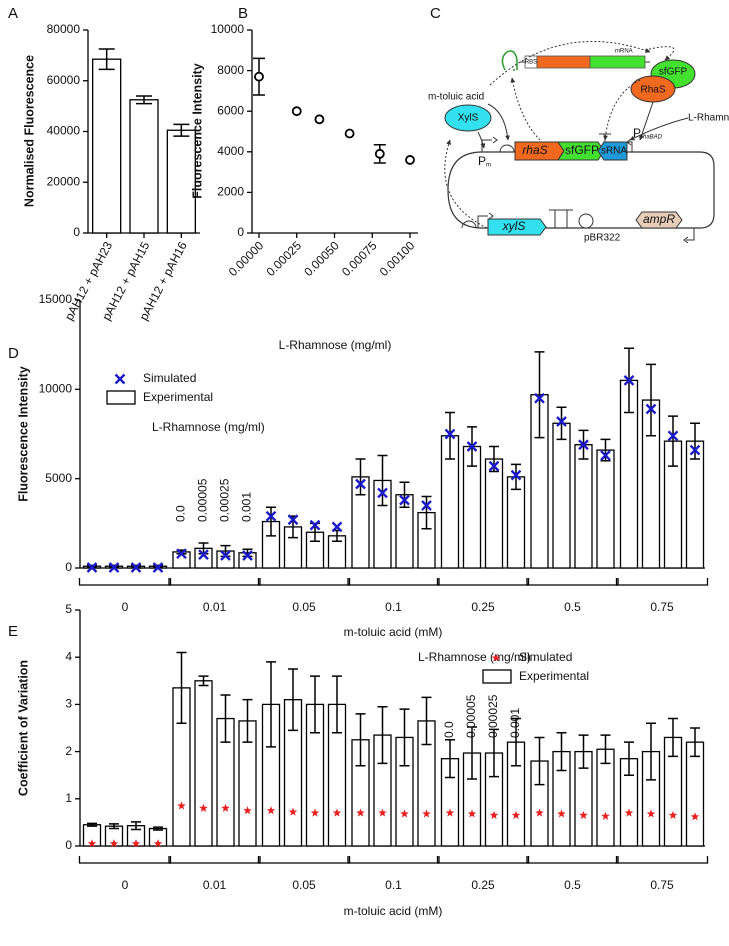  What do you see at coordinates (493, 716) in the screenshot?
I see `subgroup-label: 0.00025` at bounding box center [493, 716].